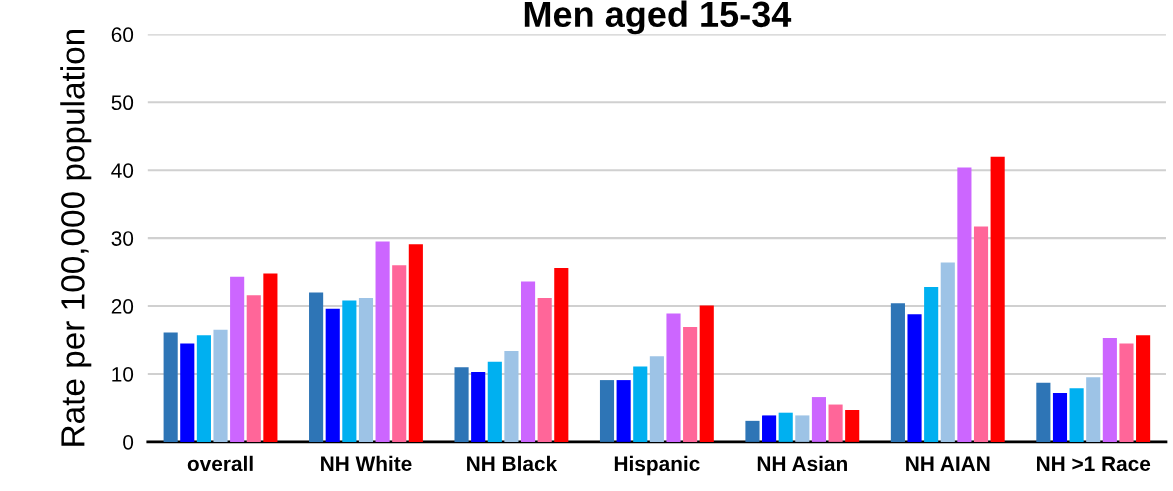 This screenshot has height=491, width=1173. Describe the element at coordinates (122, 238) in the screenshot. I see `y-tick-label: 30` at that location.